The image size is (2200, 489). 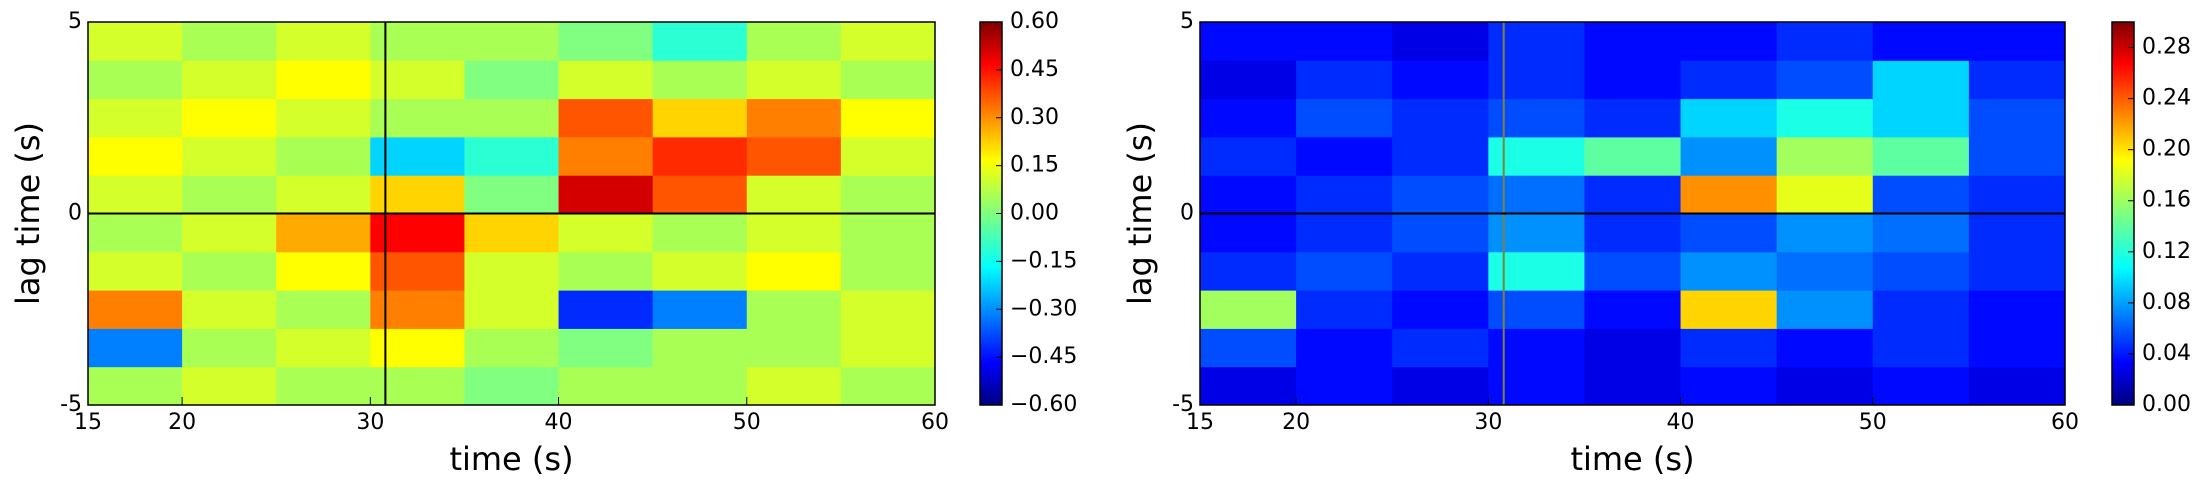 I want to click on colorbar-tick-label: −0.30, so click(x=1043, y=308).